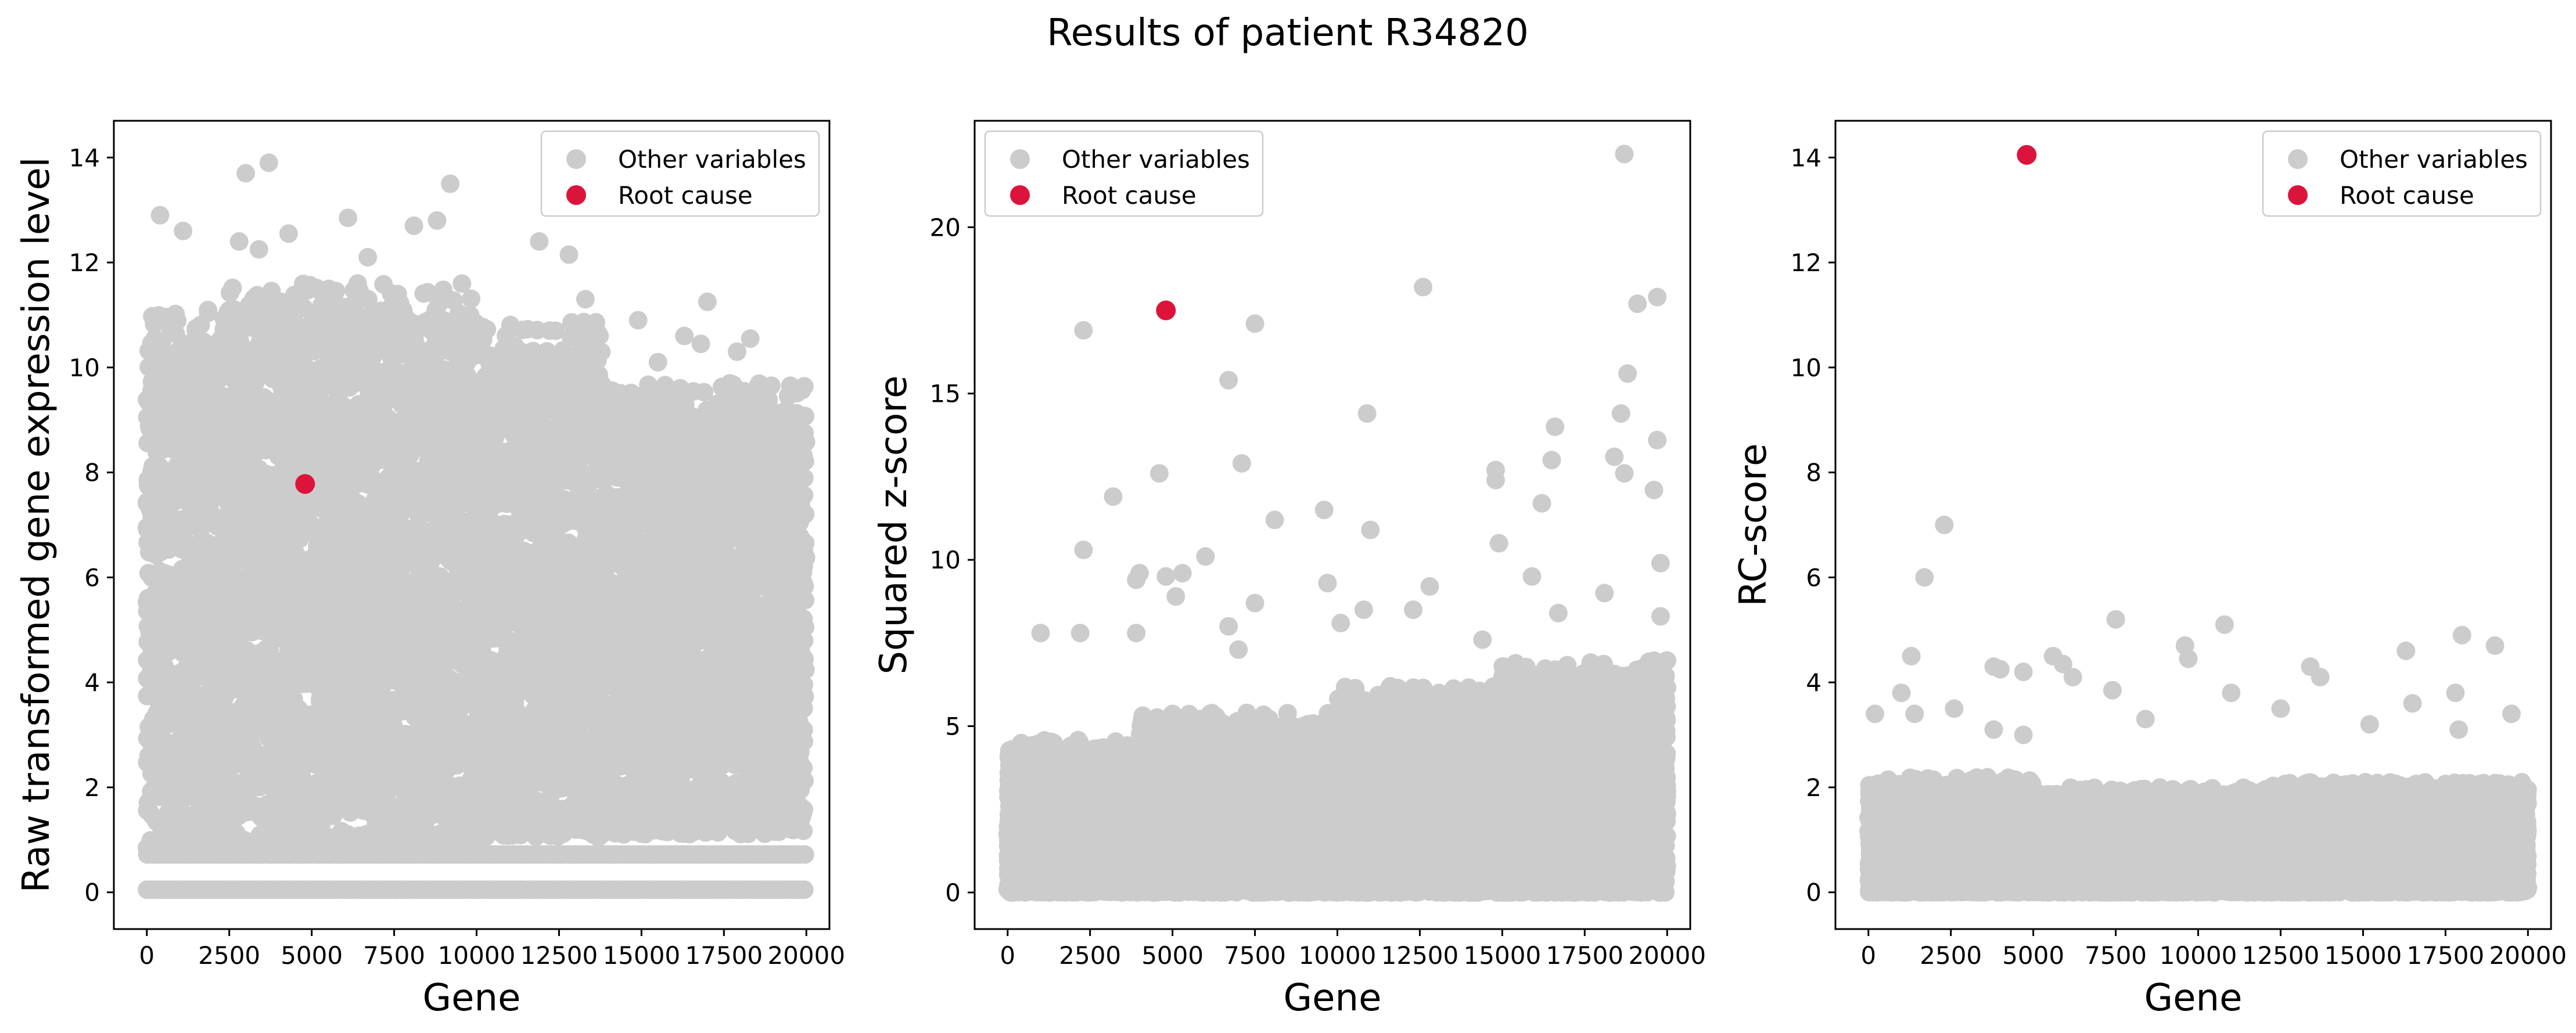 The width and height of the screenshot is (2576, 1033). Describe the element at coordinates (1288, 33) in the screenshot. I see `figure-title: Results of patient R34820` at that location.